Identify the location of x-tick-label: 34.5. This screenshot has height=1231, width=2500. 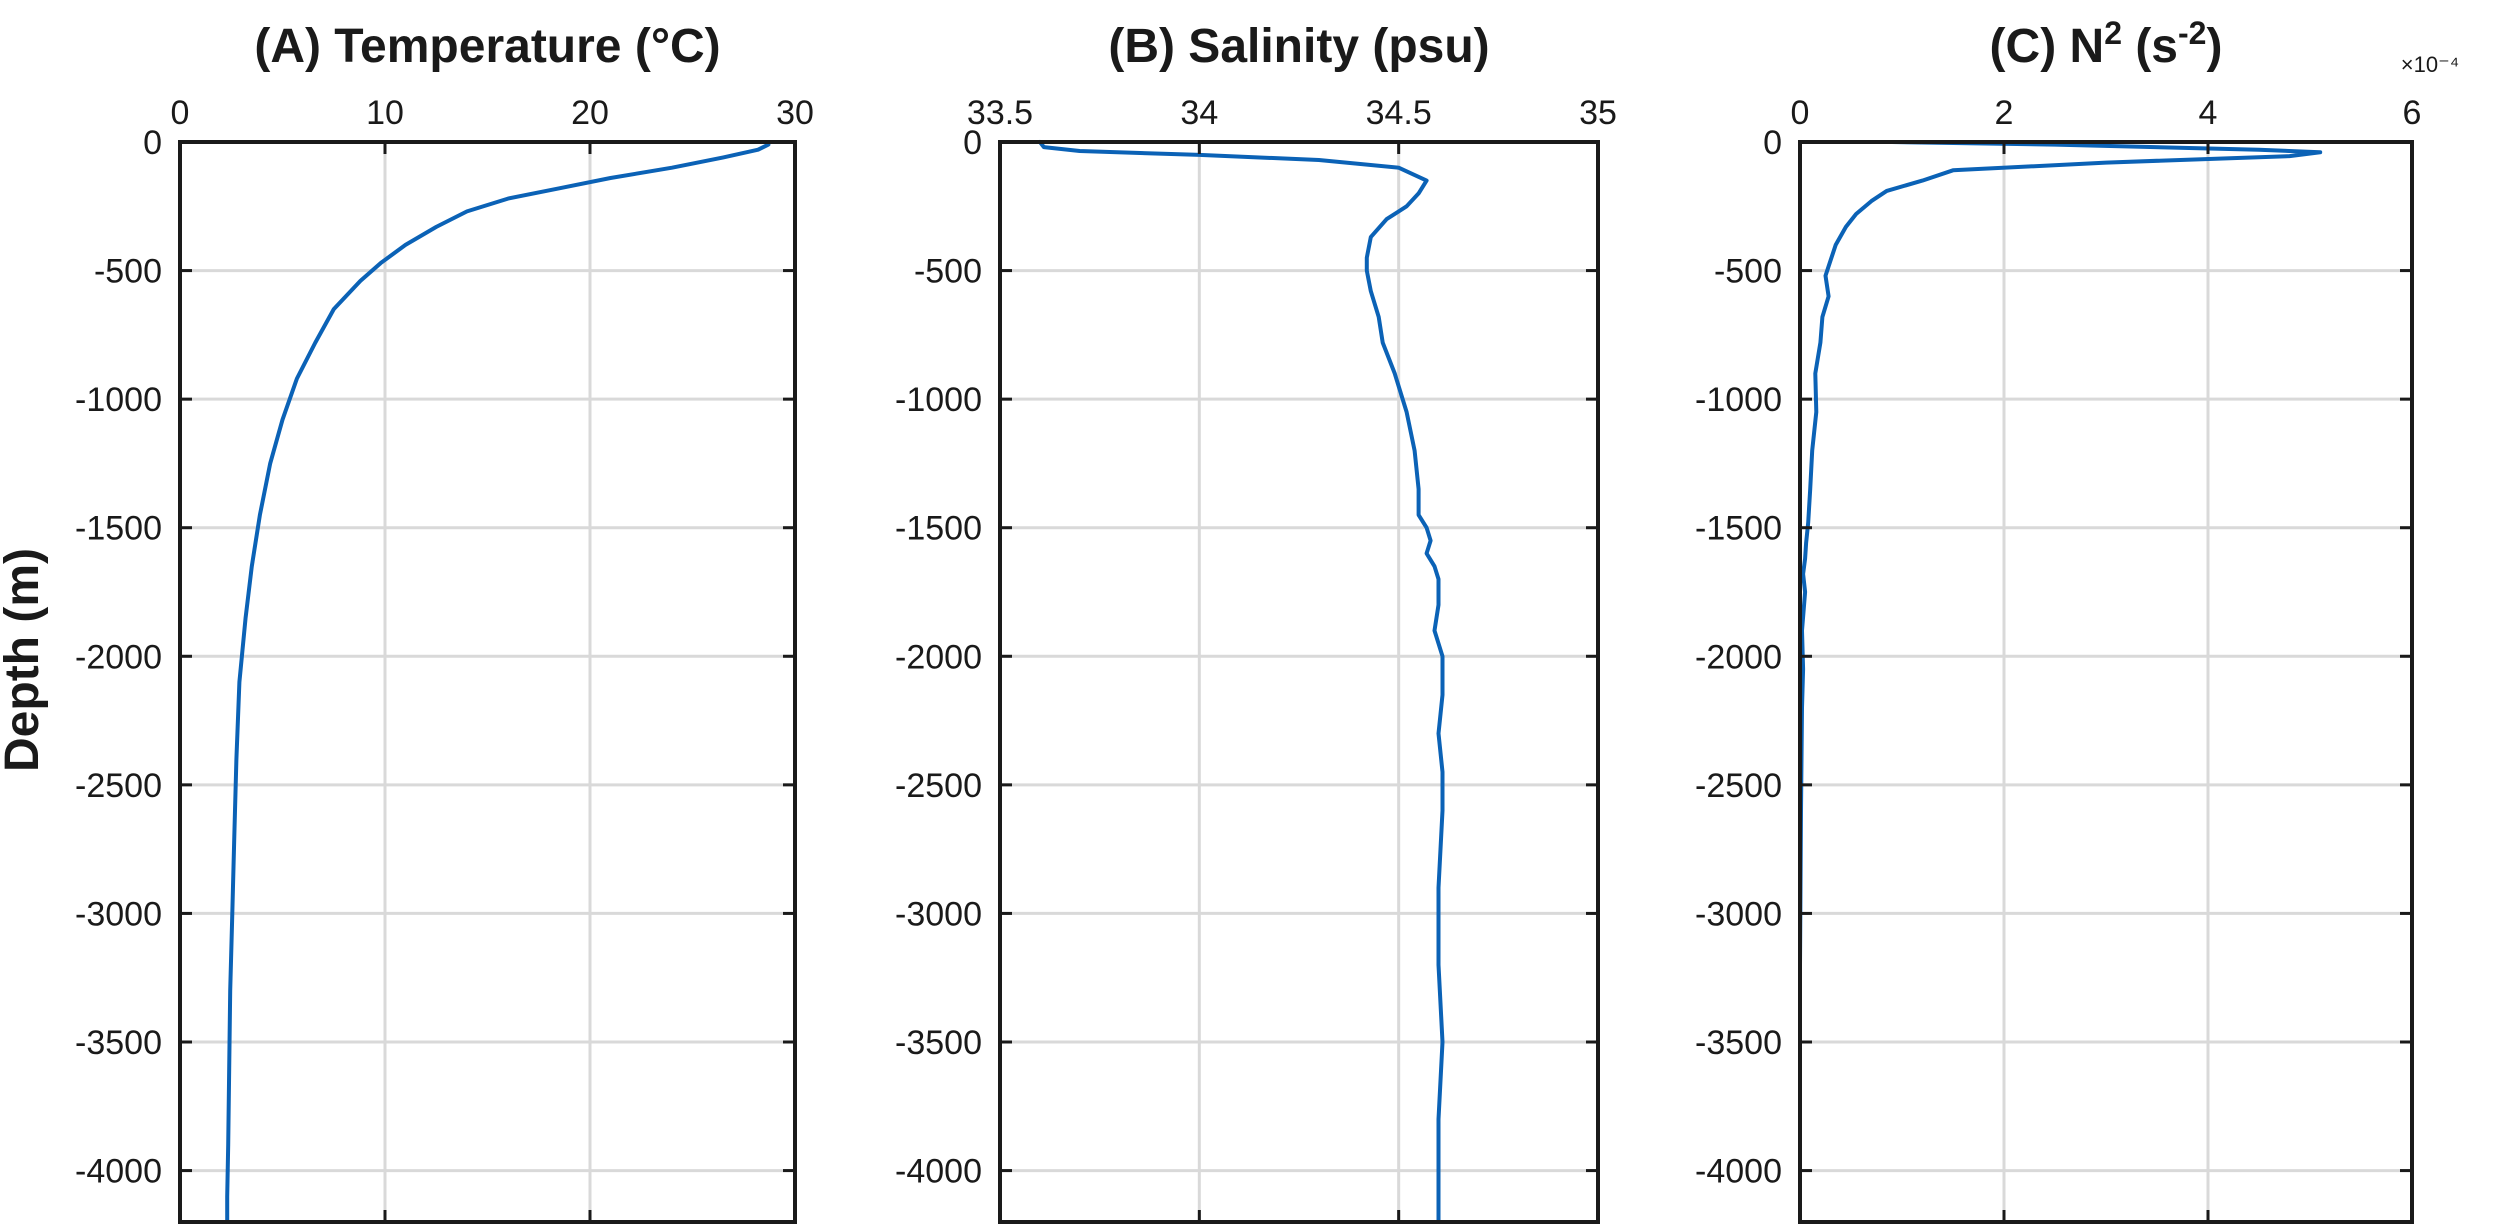
(1399, 113).